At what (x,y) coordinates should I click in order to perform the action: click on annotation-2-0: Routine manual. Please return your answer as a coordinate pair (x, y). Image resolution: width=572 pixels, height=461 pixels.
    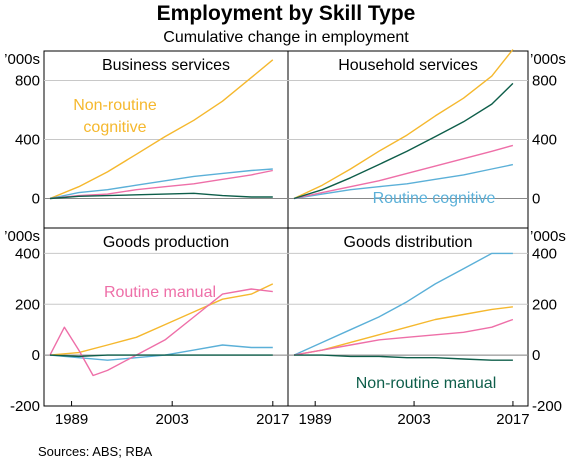
    Looking at the image, I should click on (160, 292).